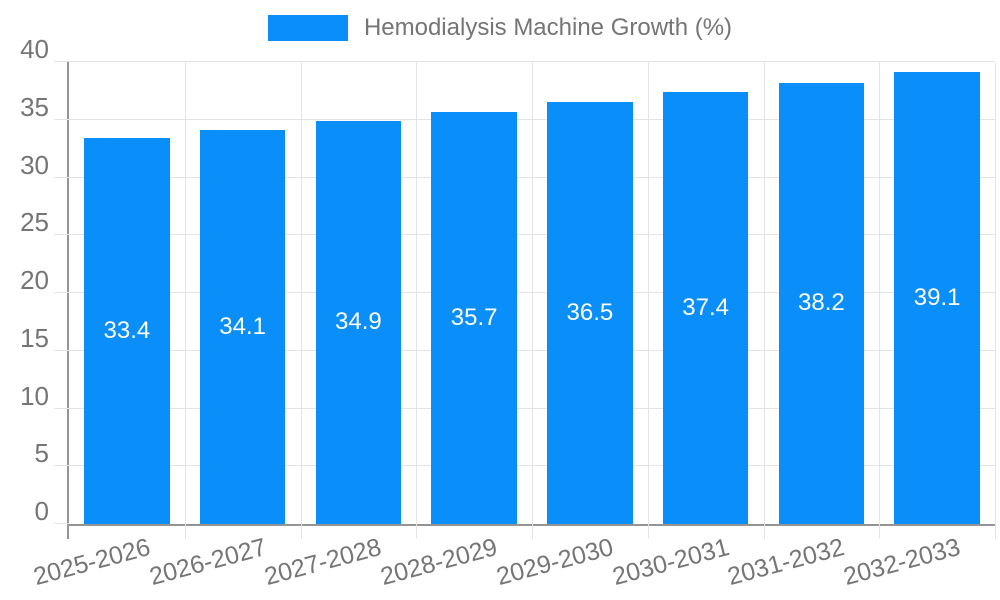 The height and width of the screenshot is (600, 1000). I want to click on bar-value-label: 34.1, so click(242, 327).